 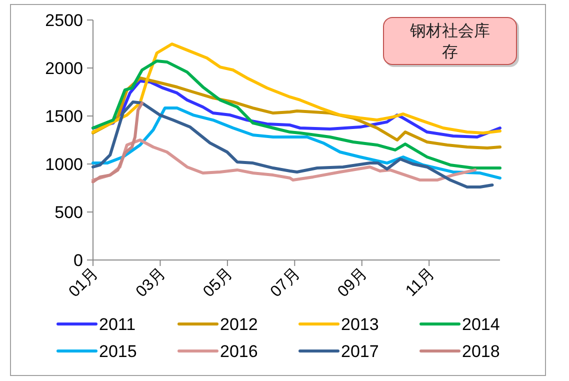 What do you see at coordinates (239, 324) in the screenshot?
I see `legend-label: 2012` at bounding box center [239, 324].